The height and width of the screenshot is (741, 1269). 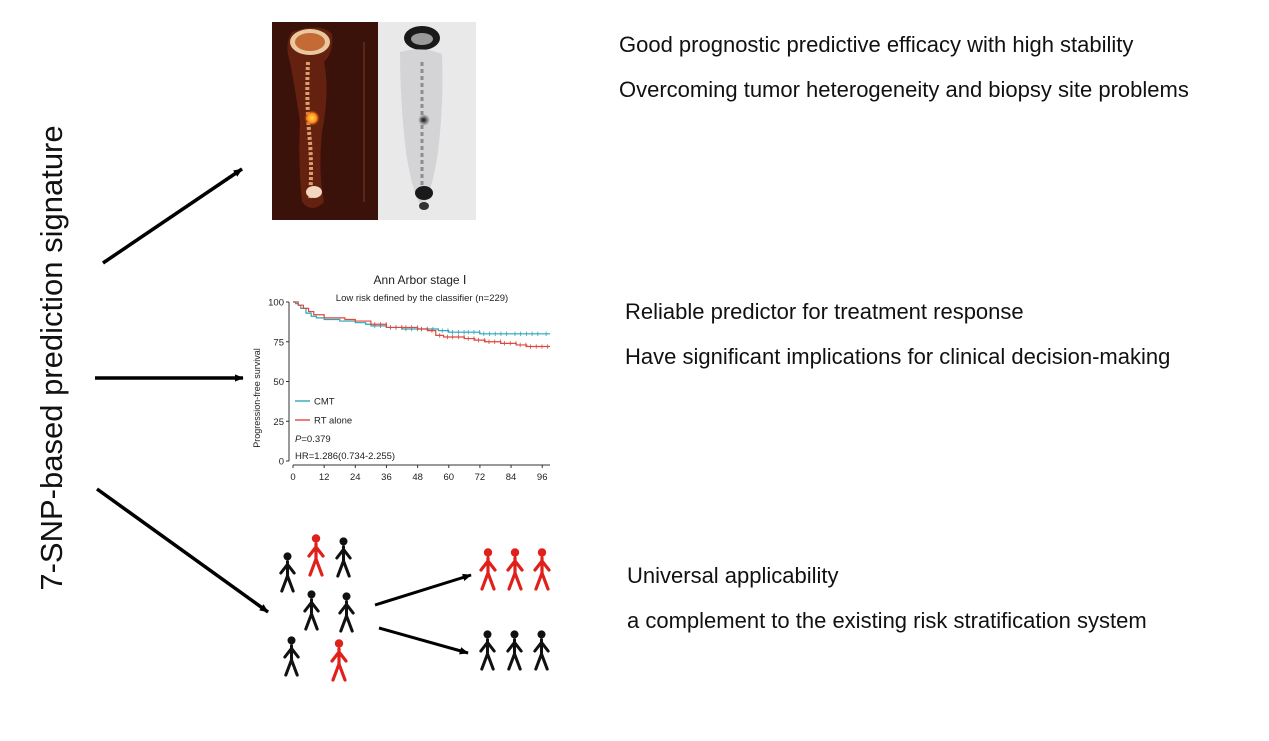 I want to click on mixed-population, so click(x=317, y=608).